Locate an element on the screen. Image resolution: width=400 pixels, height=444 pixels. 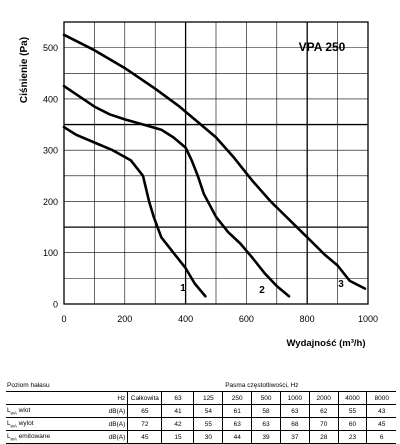
curve-label-3: 3 is located at coordinates (341, 284).